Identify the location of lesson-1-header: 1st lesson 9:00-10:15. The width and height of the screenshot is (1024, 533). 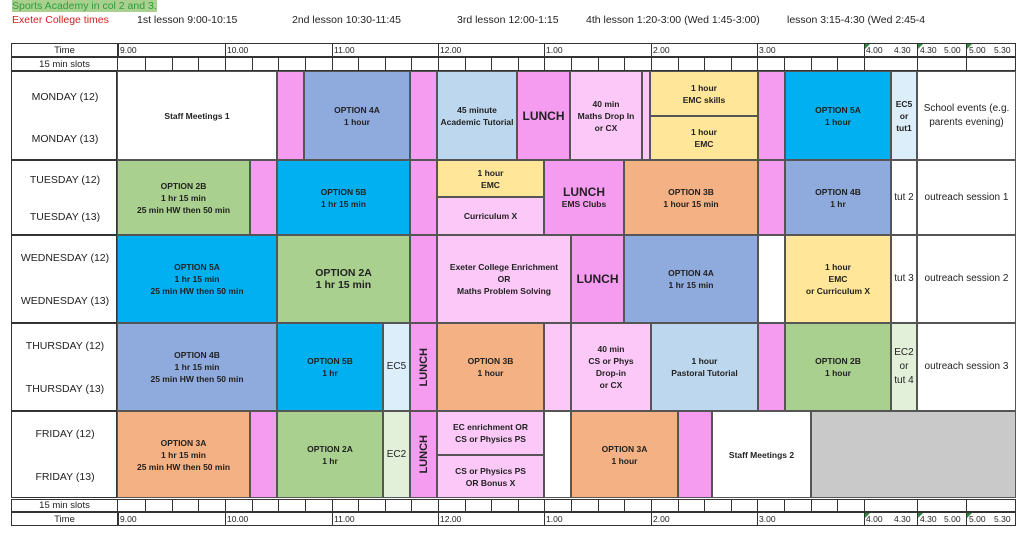
(187, 20).